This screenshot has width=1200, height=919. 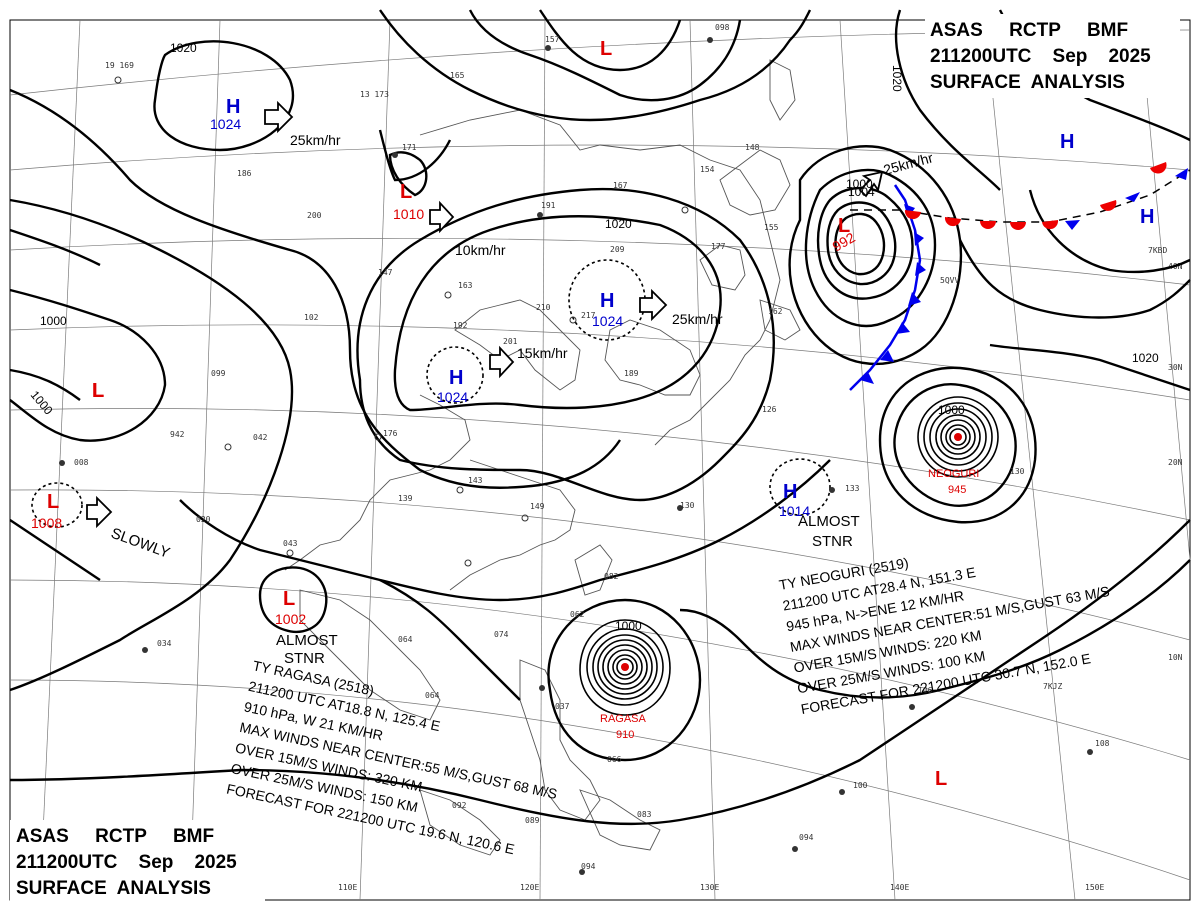 What do you see at coordinates (625, 735) in the screenshot?
I see `typhoon-pressure: 910` at bounding box center [625, 735].